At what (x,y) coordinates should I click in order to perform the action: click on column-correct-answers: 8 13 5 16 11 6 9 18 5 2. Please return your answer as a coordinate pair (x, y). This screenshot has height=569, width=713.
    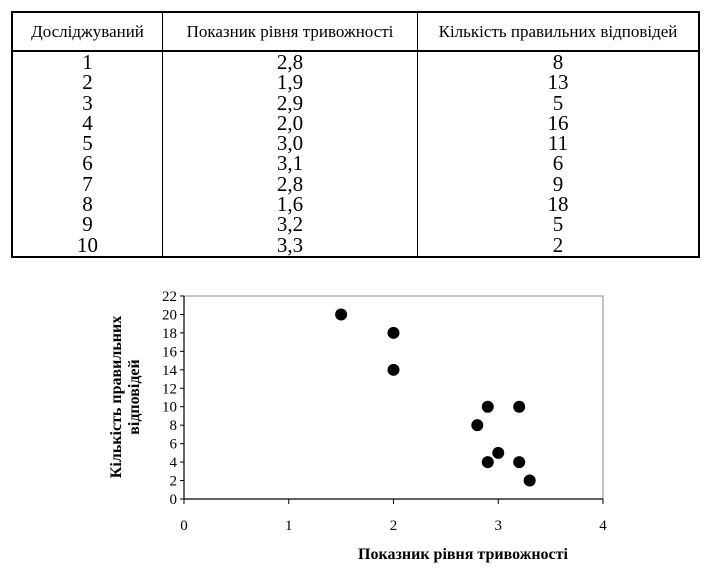
    Looking at the image, I should click on (558, 153).